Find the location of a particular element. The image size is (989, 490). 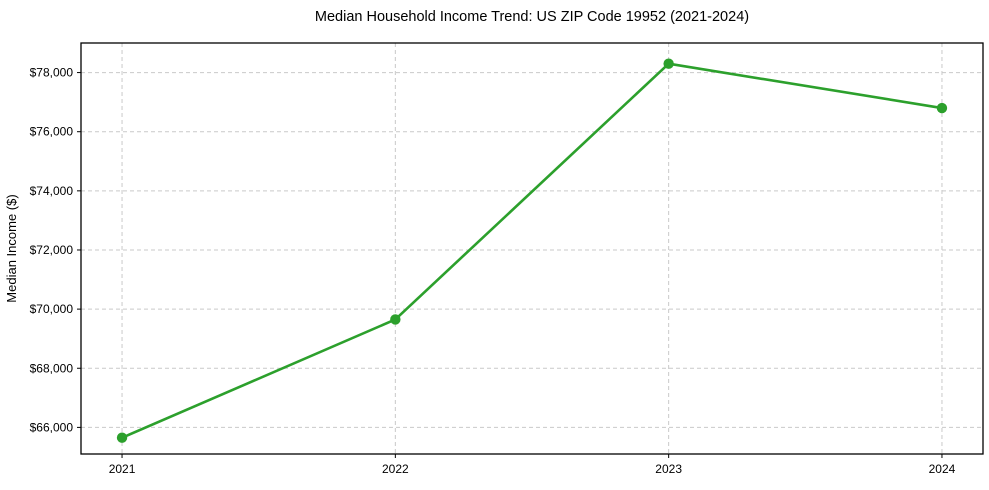

x-tick-label: 2022 is located at coordinates (395, 469).